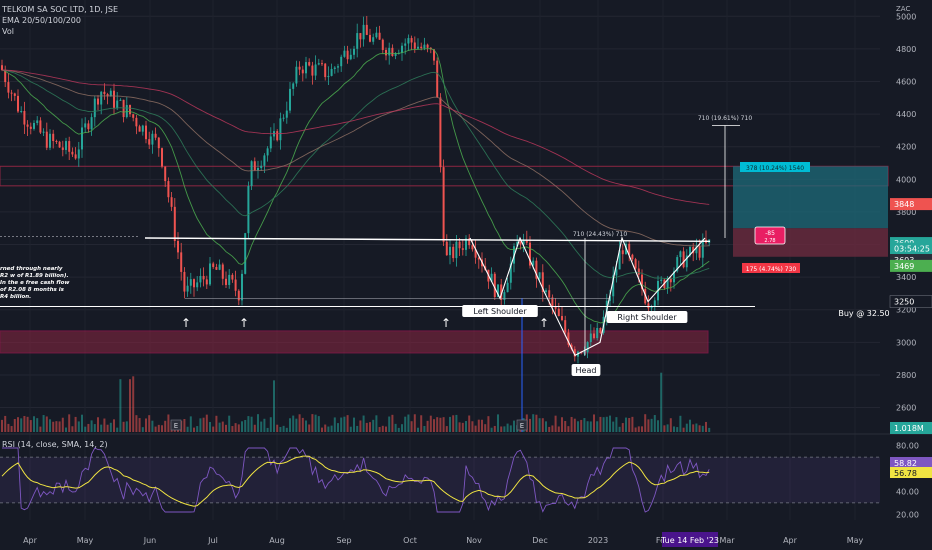  Describe the element at coordinates (60, 9) in the screenshot. I see `symbol-title: TELKOM SA SOC LTD, 1D, JSE` at that location.